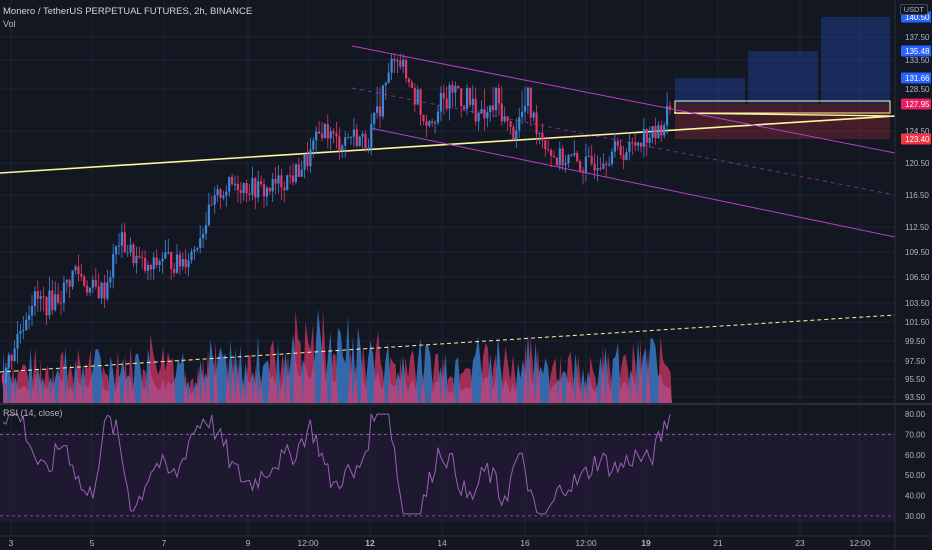 This screenshot has height=550, width=932. Describe the element at coordinates (917, 322) in the screenshot. I see `price-tick-label: 101.50` at that location.